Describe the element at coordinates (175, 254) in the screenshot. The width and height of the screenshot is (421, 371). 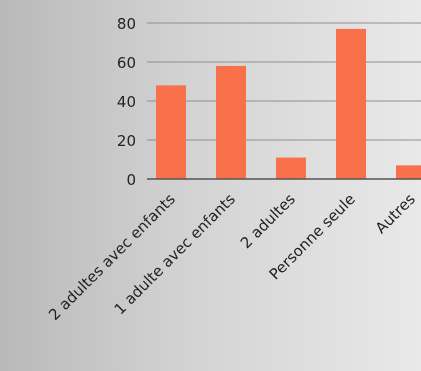
I see `x-tick-label: 1 adulte avec enfants` at that location.